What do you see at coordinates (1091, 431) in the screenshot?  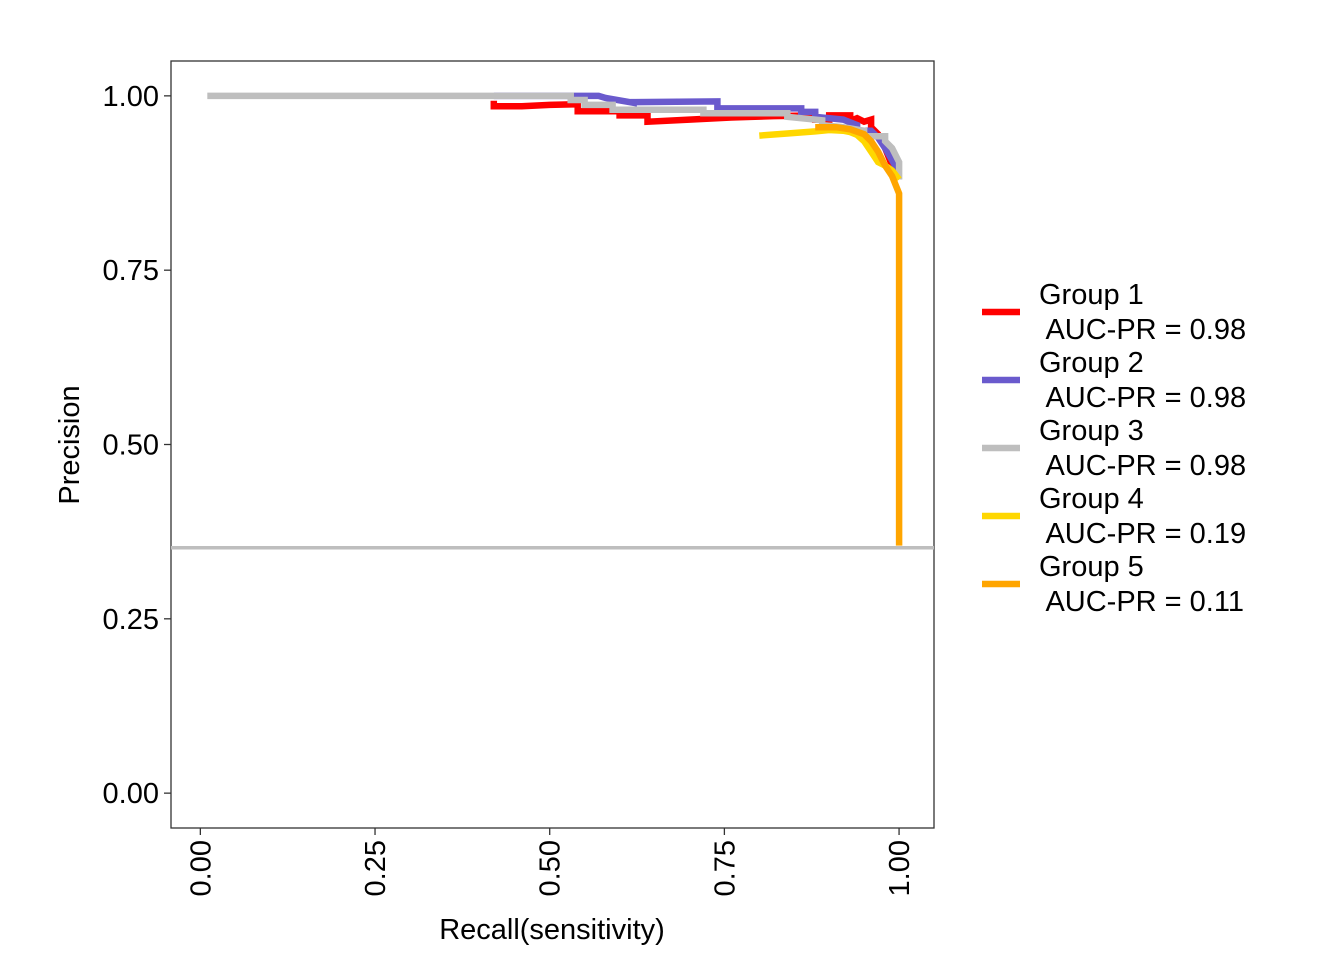 I see `legend-label-group-3: Group 3` at bounding box center [1091, 431].